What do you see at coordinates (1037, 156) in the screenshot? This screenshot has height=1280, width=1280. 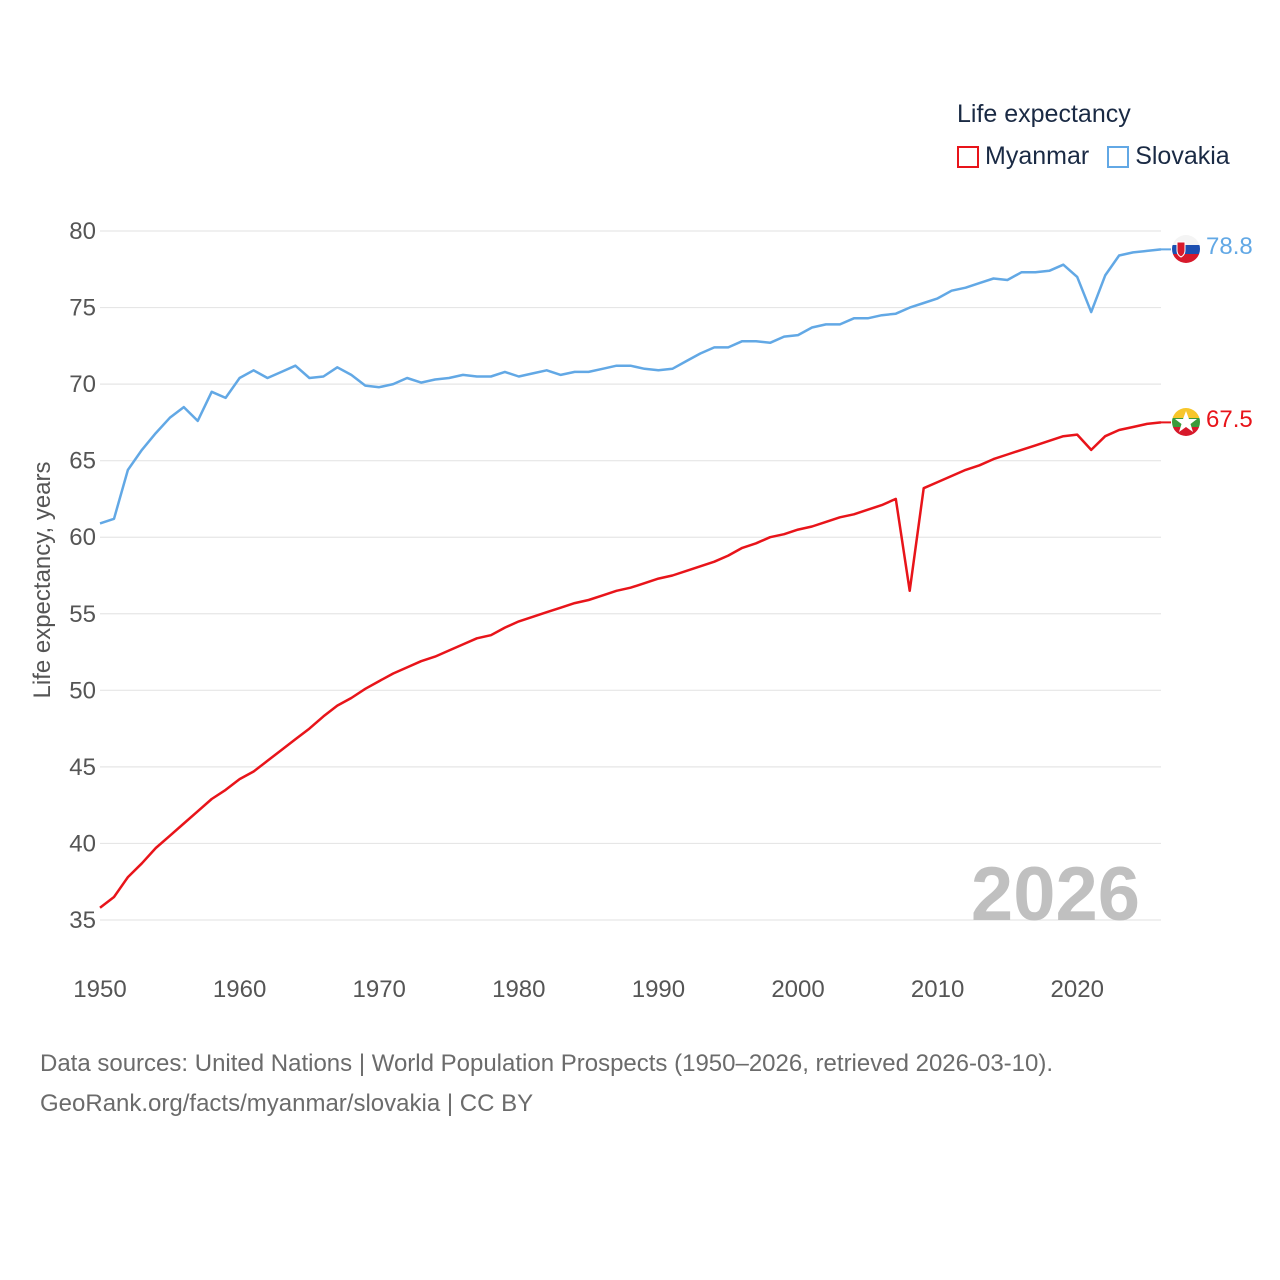 I see `legend-label-myanmar: Myanmar` at bounding box center [1037, 156].